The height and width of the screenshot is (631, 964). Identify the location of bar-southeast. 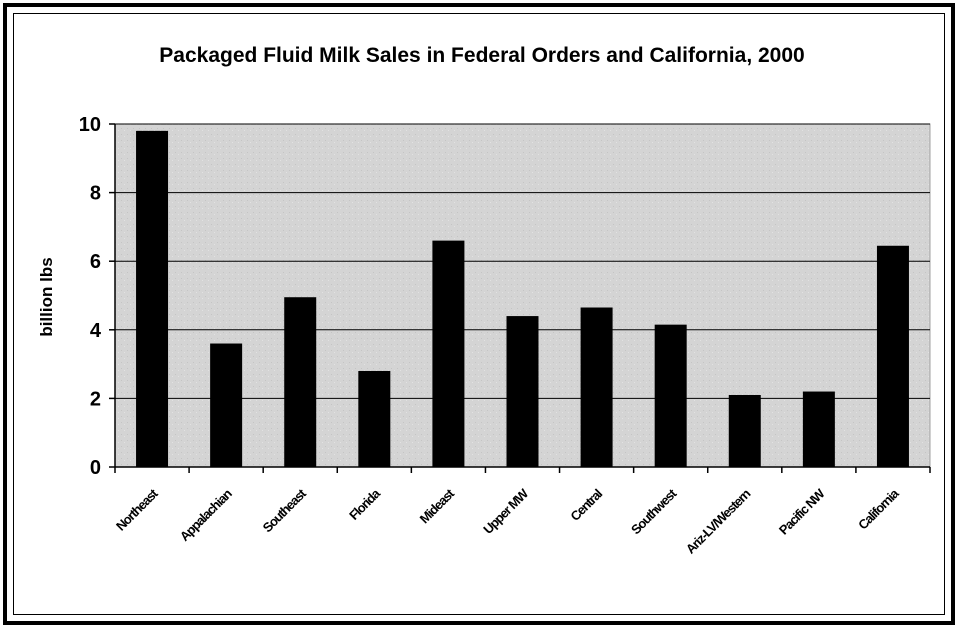
(300, 382).